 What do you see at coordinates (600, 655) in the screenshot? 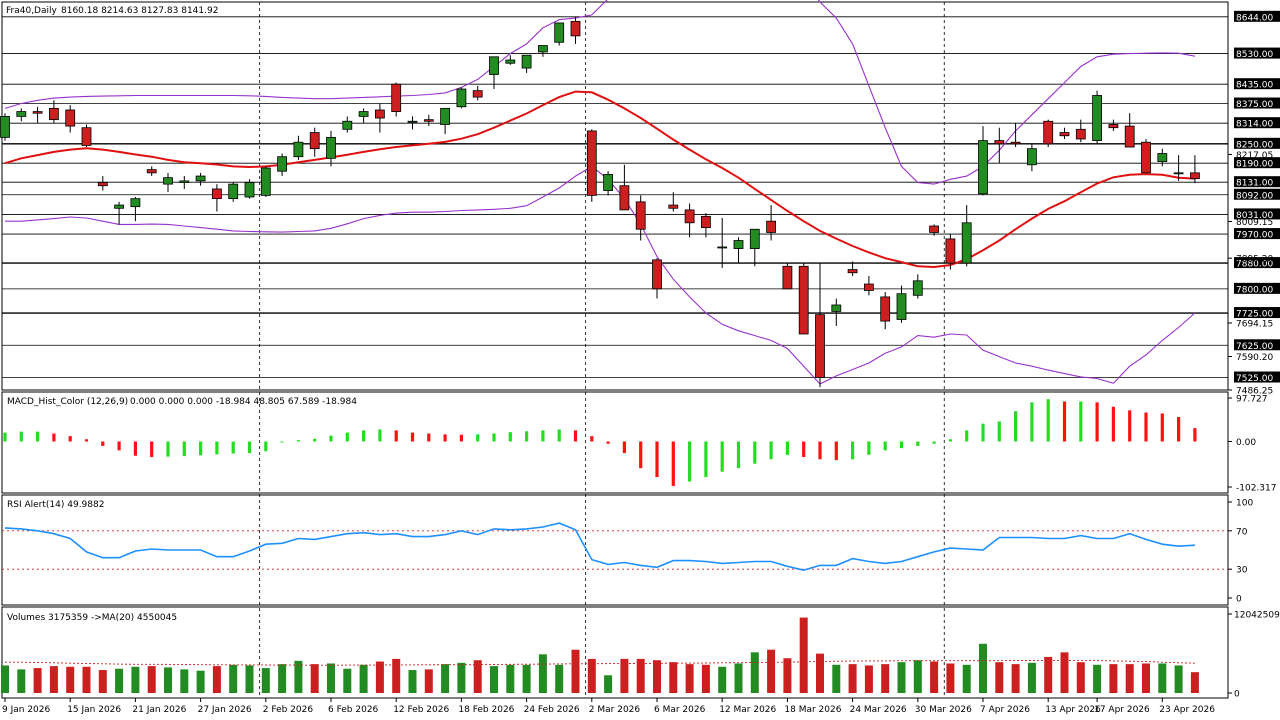
I see `volume-panel` at bounding box center [600, 655].